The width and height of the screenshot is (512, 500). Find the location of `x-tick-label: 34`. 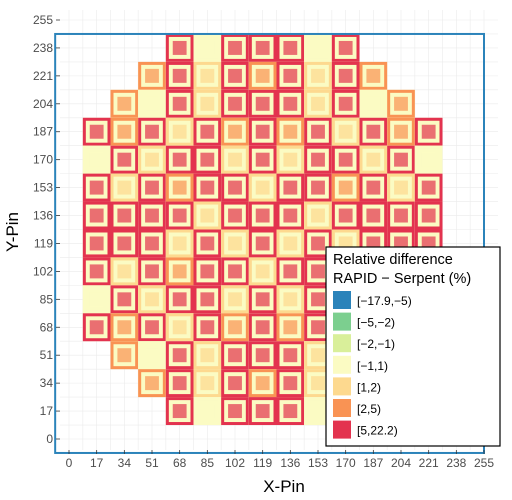

x-tick-label: 34 is located at coordinates (125, 463).